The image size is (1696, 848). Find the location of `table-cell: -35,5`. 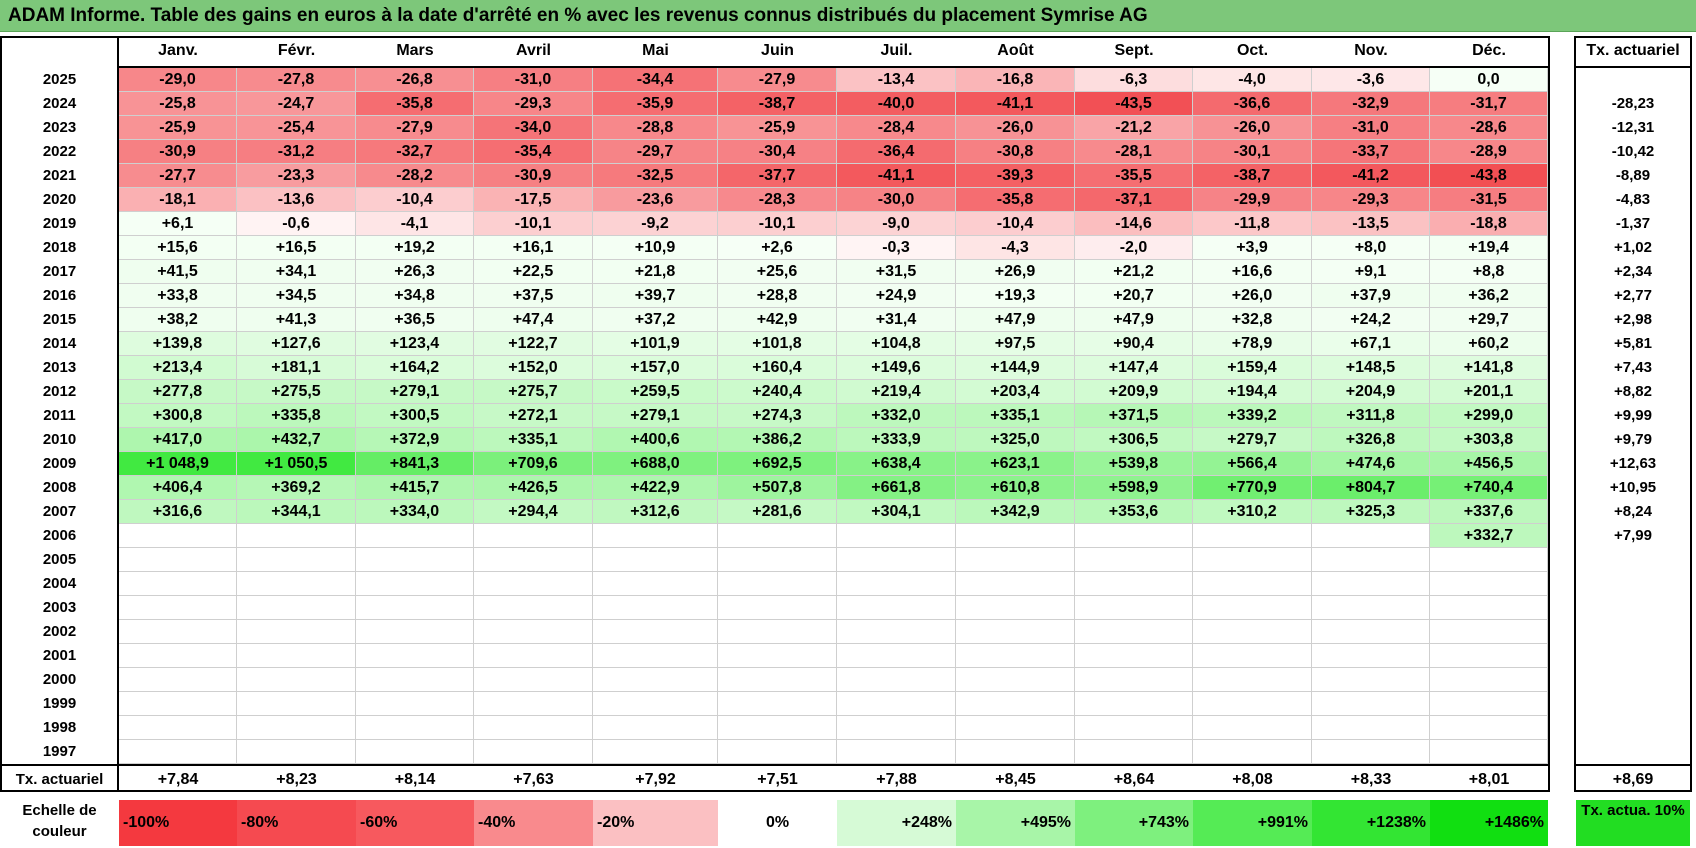

table-cell: -35,5 is located at coordinates (1134, 176).